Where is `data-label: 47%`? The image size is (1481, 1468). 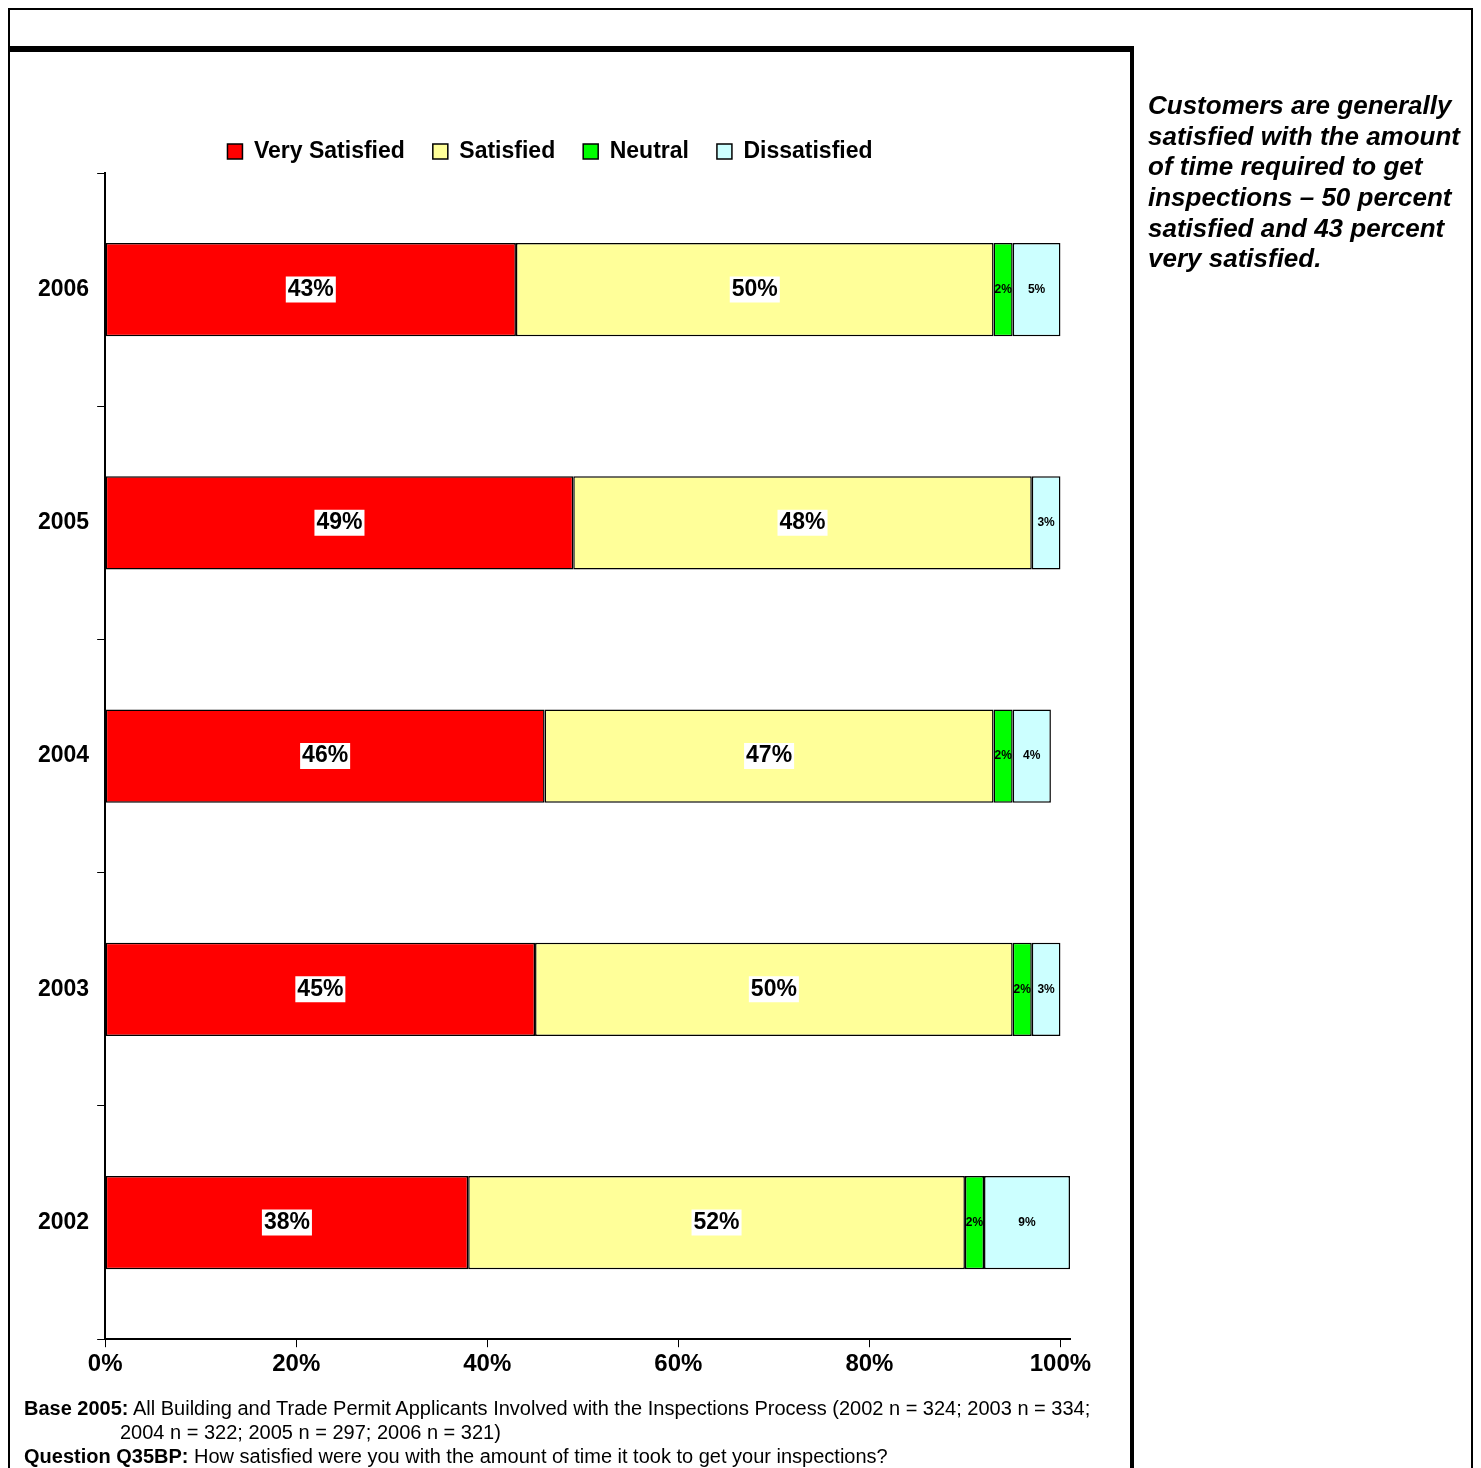
data-label: 47% is located at coordinates (769, 754).